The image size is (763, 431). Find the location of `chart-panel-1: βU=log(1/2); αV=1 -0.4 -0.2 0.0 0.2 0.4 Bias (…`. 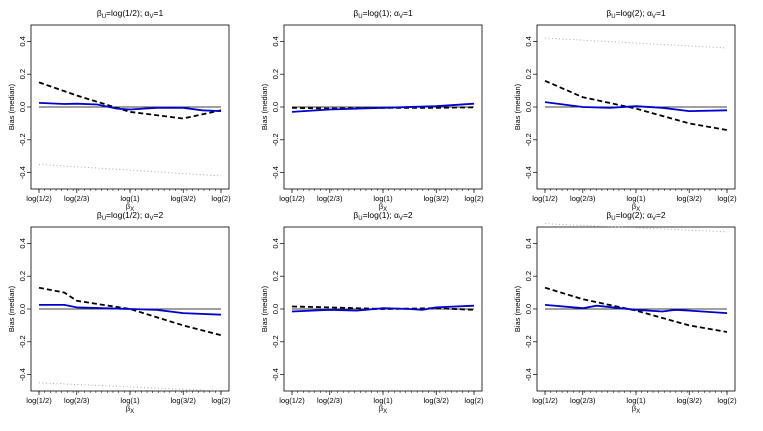

chart-panel-1: βU=log(1/2); αV=1 -0.4 -0.2 0.0 0.2 0.4 Bias (… is located at coordinates (119, 110).